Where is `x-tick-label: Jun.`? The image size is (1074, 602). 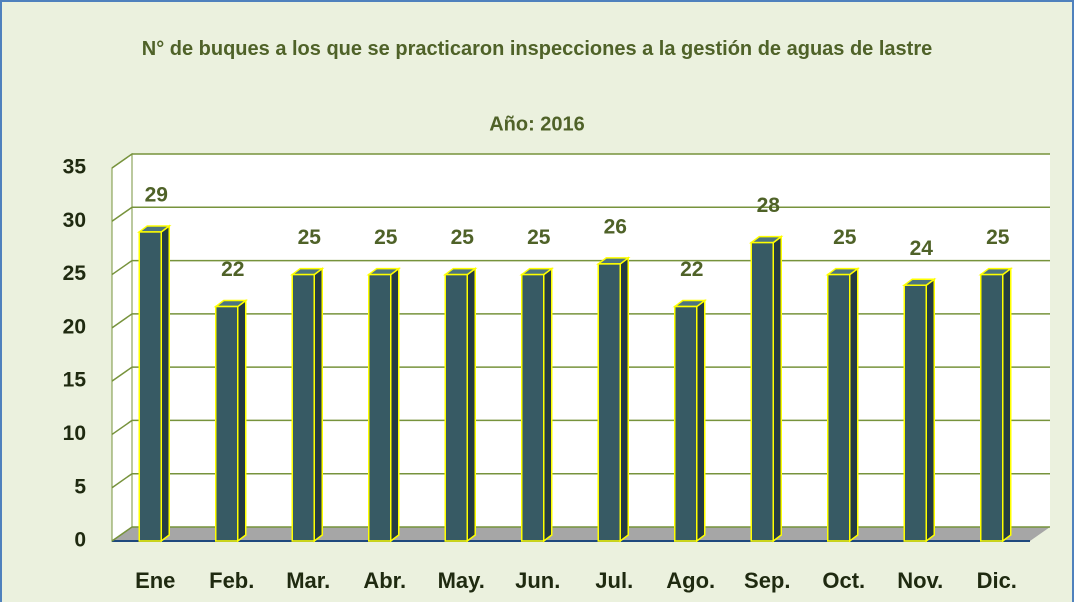
x-tick-label: Jun. is located at coordinates (537, 580).